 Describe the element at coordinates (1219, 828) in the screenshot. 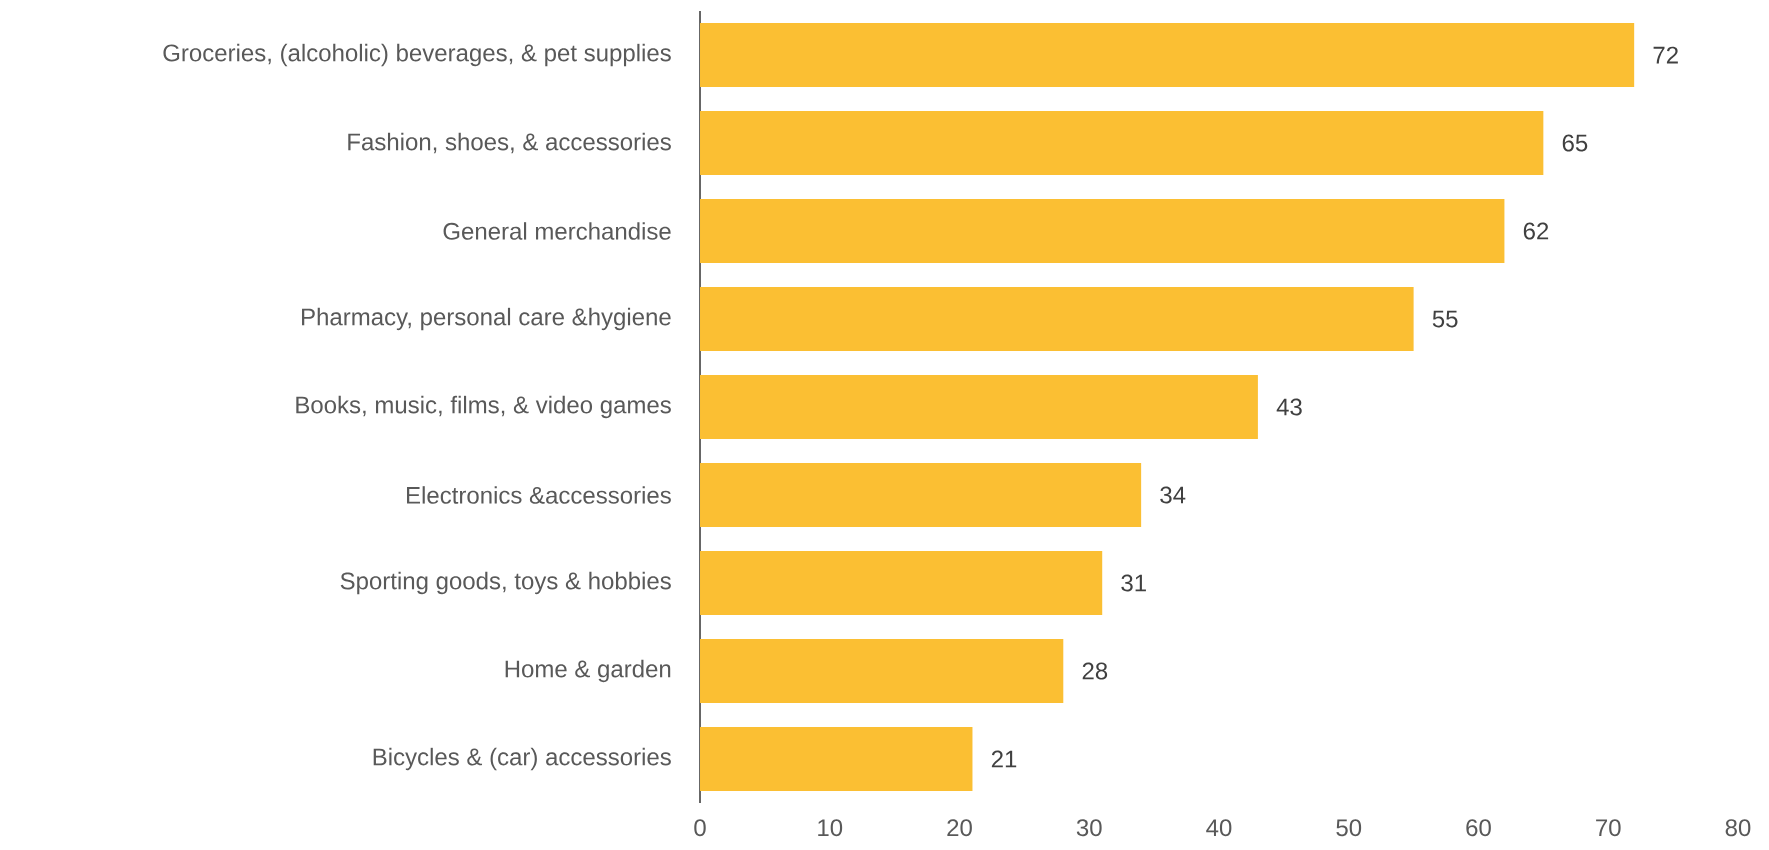

I see `x-tick-label: 40` at that location.